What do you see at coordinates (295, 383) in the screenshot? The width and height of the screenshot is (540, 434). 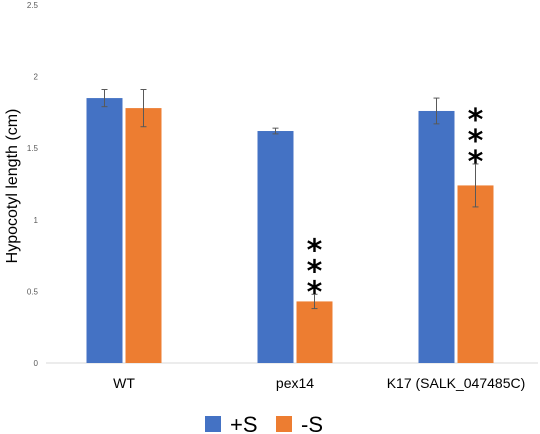 I see `x-category-label: pex14` at bounding box center [295, 383].